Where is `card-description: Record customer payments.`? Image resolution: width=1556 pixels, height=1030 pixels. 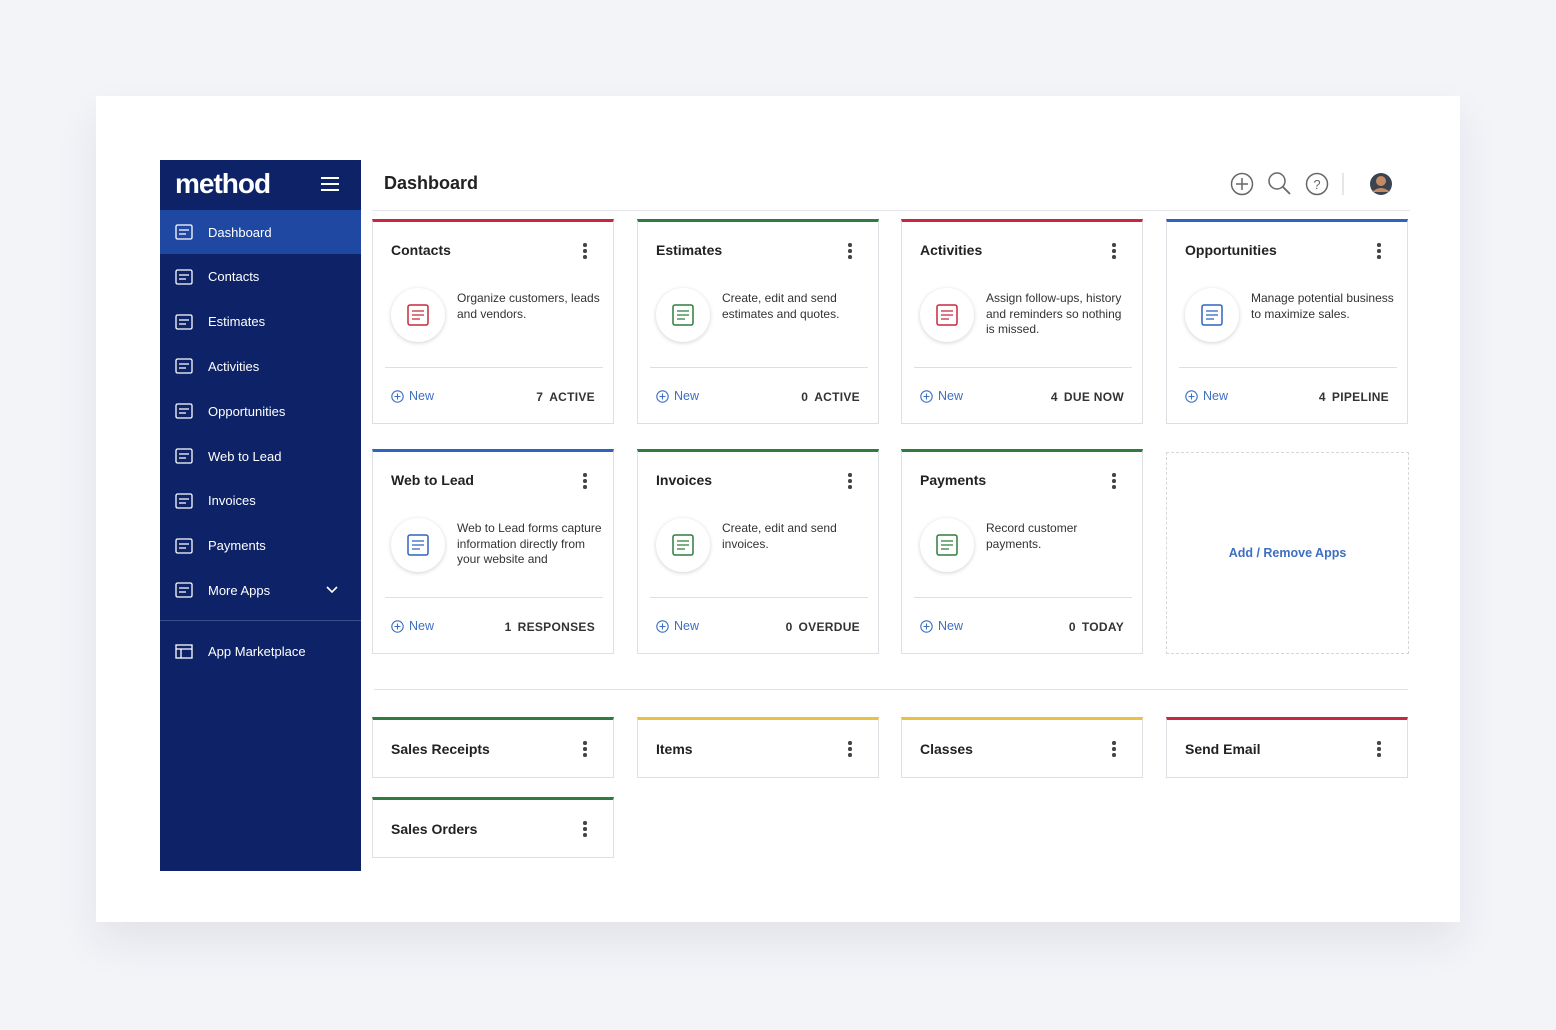
card-description: Record customer payments. is located at coordinates (1032, 536).